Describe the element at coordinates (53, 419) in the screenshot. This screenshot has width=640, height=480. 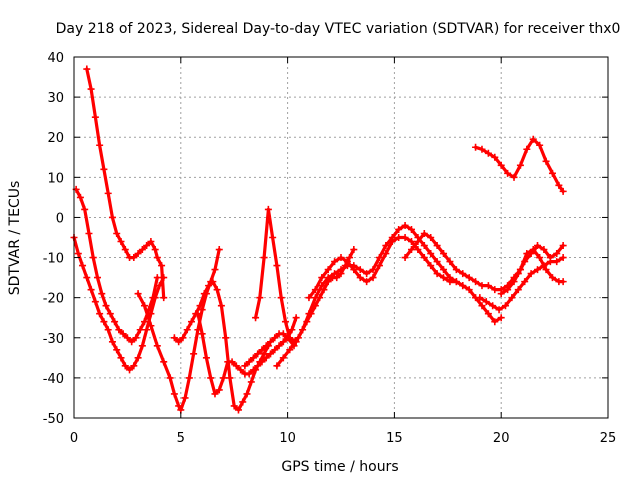
I see `y-tick-label: -50` at that location.